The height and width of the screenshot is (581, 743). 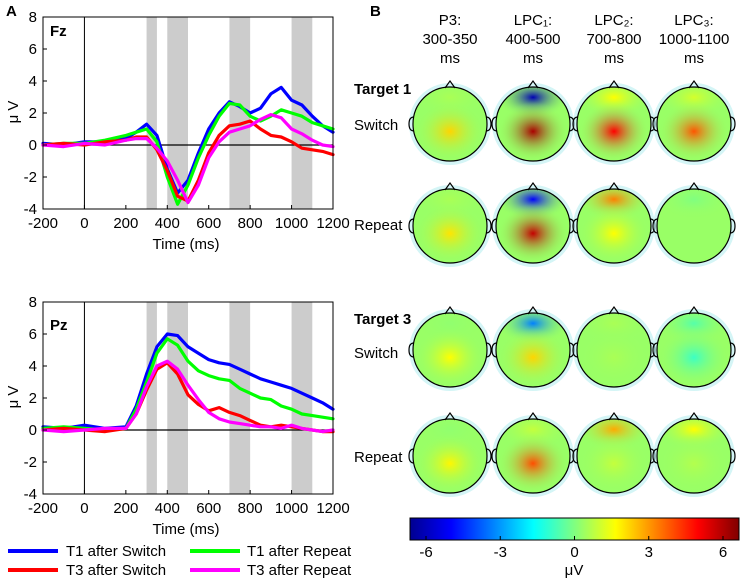 I want to click on x-tick-label: 600, so click(x=208, y=508).